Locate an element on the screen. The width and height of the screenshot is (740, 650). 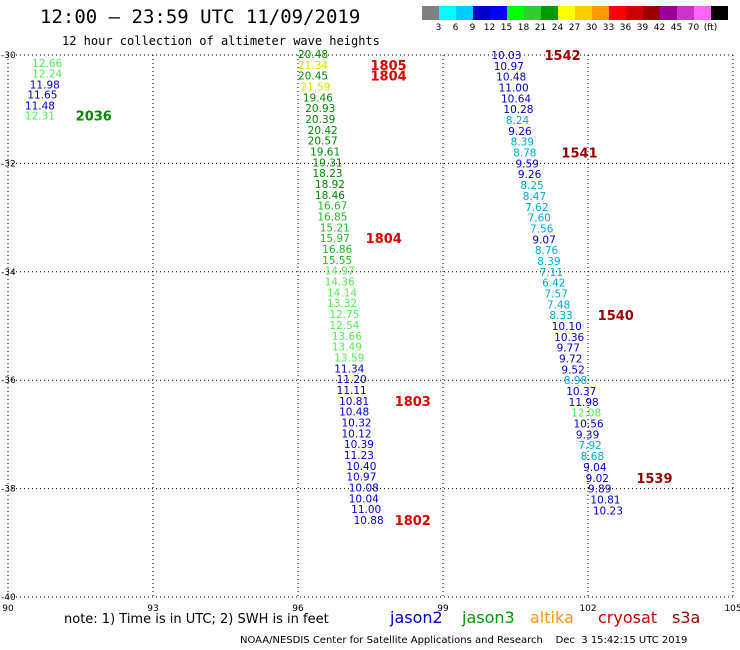
wave-height-label: 10.36 is located at coordinates (569, 338).